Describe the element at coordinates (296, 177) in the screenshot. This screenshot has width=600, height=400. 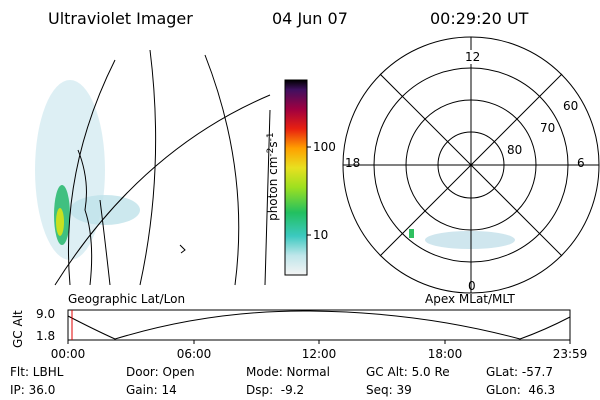
I see `colorbar` at that location.